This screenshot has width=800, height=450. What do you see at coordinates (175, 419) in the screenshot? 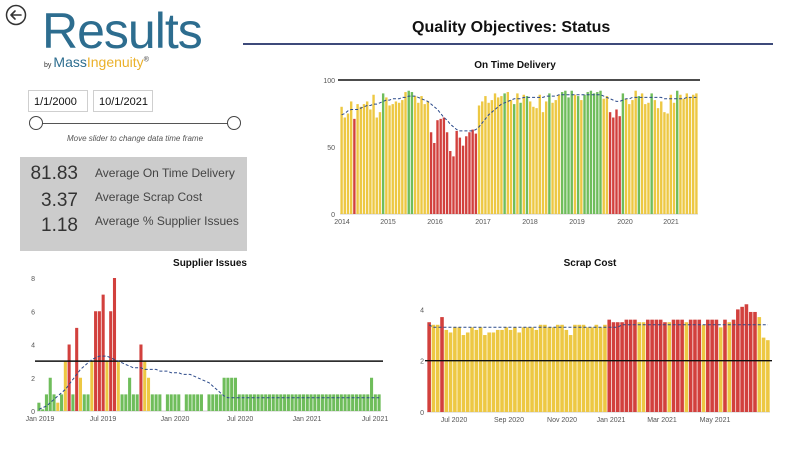
I see `x-tick-label: Jan 2020` at bounding box center [175, 419].